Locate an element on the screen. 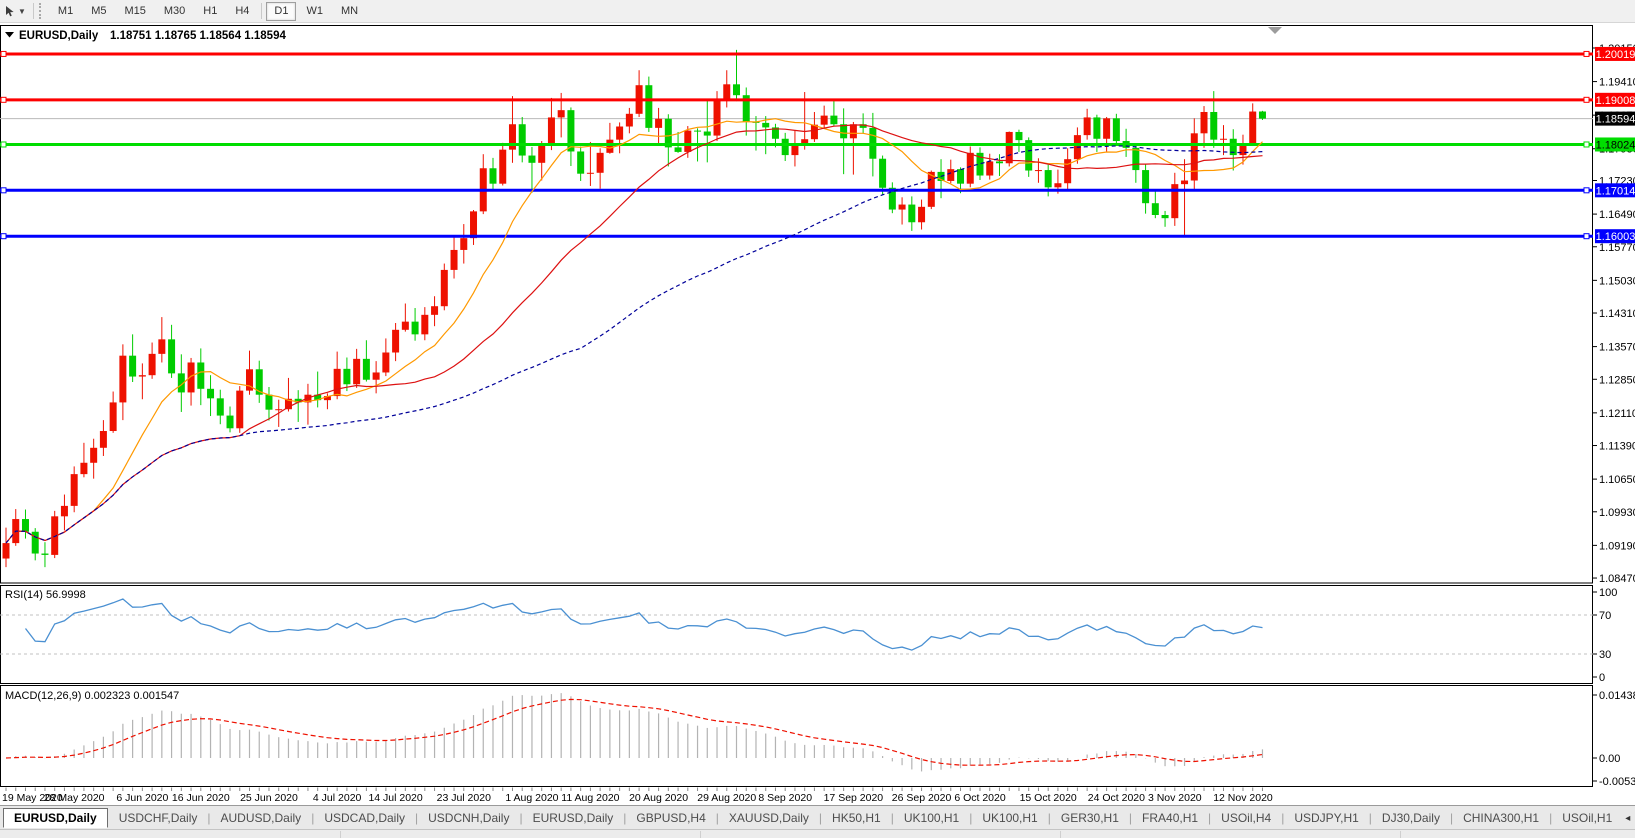 The height and width of the screenshot is (838, 1635). macd-axis-tick: 0.014384 is located at coordinates (1617, 696).